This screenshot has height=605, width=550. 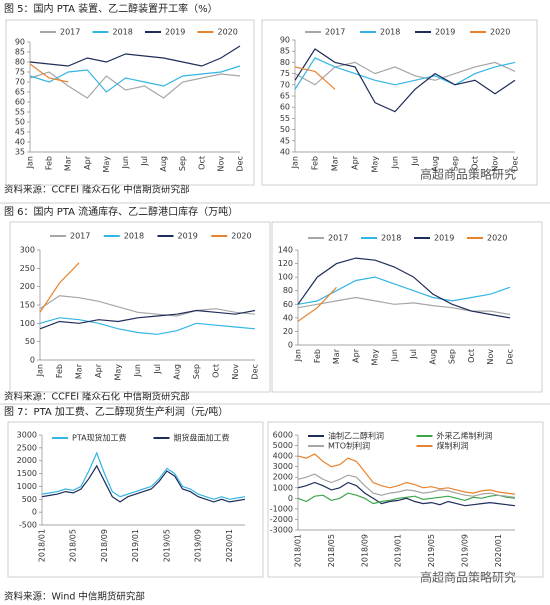 I want to click on y-tick-label: 2500, so click(x=27, y=447).